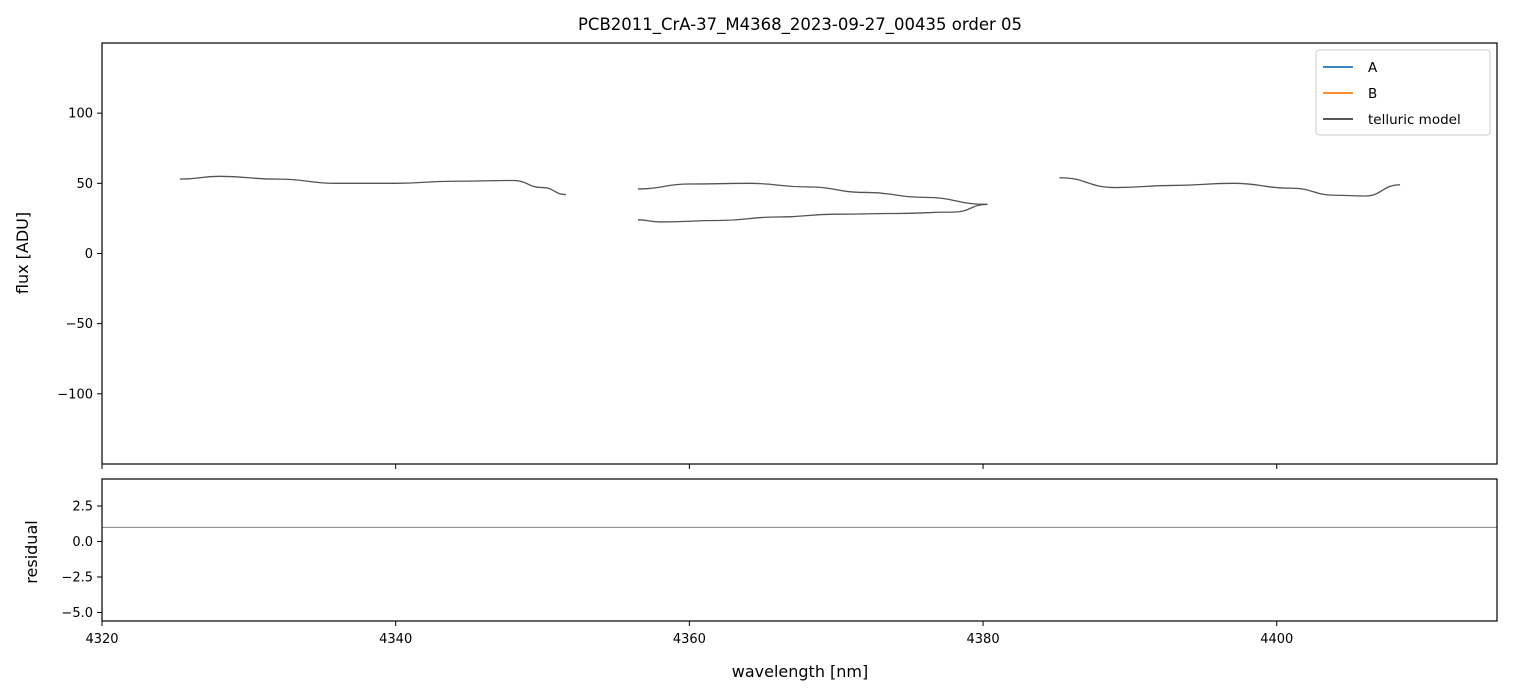 This screenshot has width=1513, height=696. I want to click on legend-label-telluric: telluric model, so click(1414, 120).